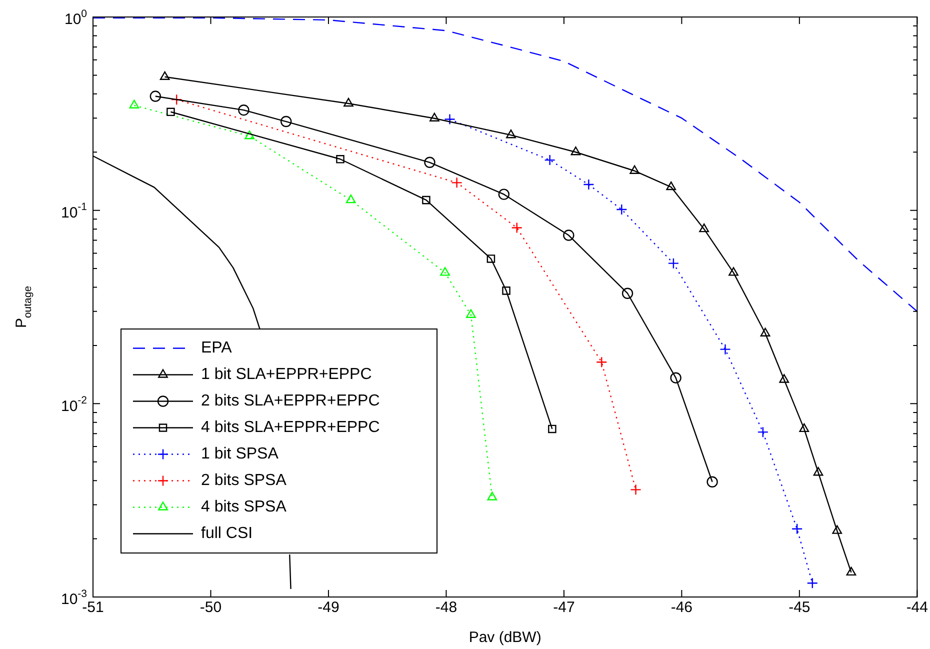 The height and width of the screenshot is (649, 930). What do you see at coordinates (244, 481) in the screenshot?
I see `legend-label: 2 bits SPSA` at bounding box center [244, 481].